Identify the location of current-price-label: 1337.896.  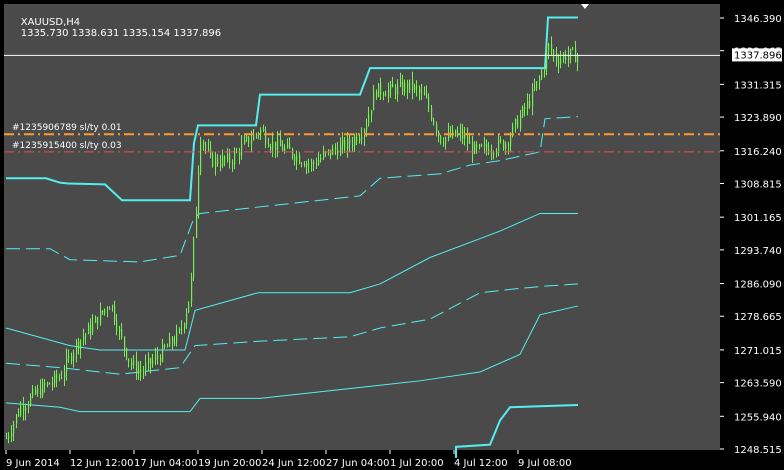
(757, 55).